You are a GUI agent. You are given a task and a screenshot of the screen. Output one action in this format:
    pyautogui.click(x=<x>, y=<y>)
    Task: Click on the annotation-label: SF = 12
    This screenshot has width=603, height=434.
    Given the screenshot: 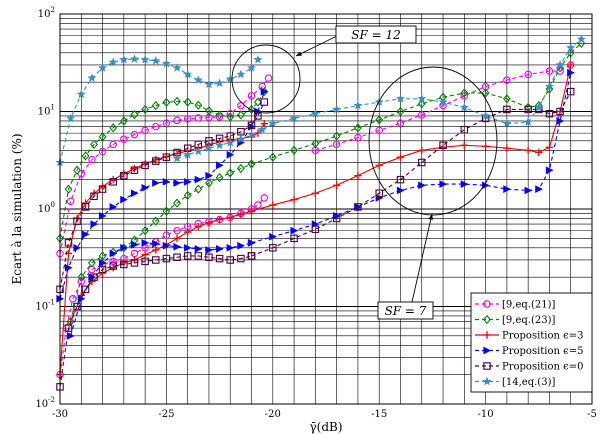 What is the action you would take?
    pyautogui.click(x=376, y=35)
    